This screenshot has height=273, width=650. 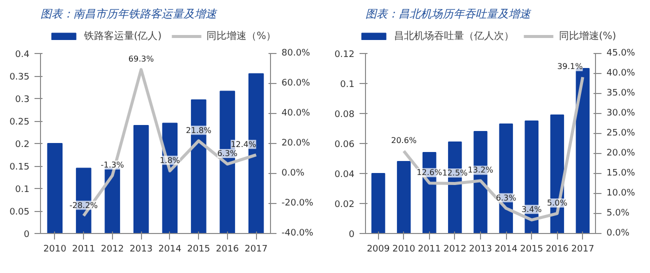 What do you see at coordinates (22, 55) in the screenshot?
I see `y-tick-label: 0.4` at bounding box center [22, 55].